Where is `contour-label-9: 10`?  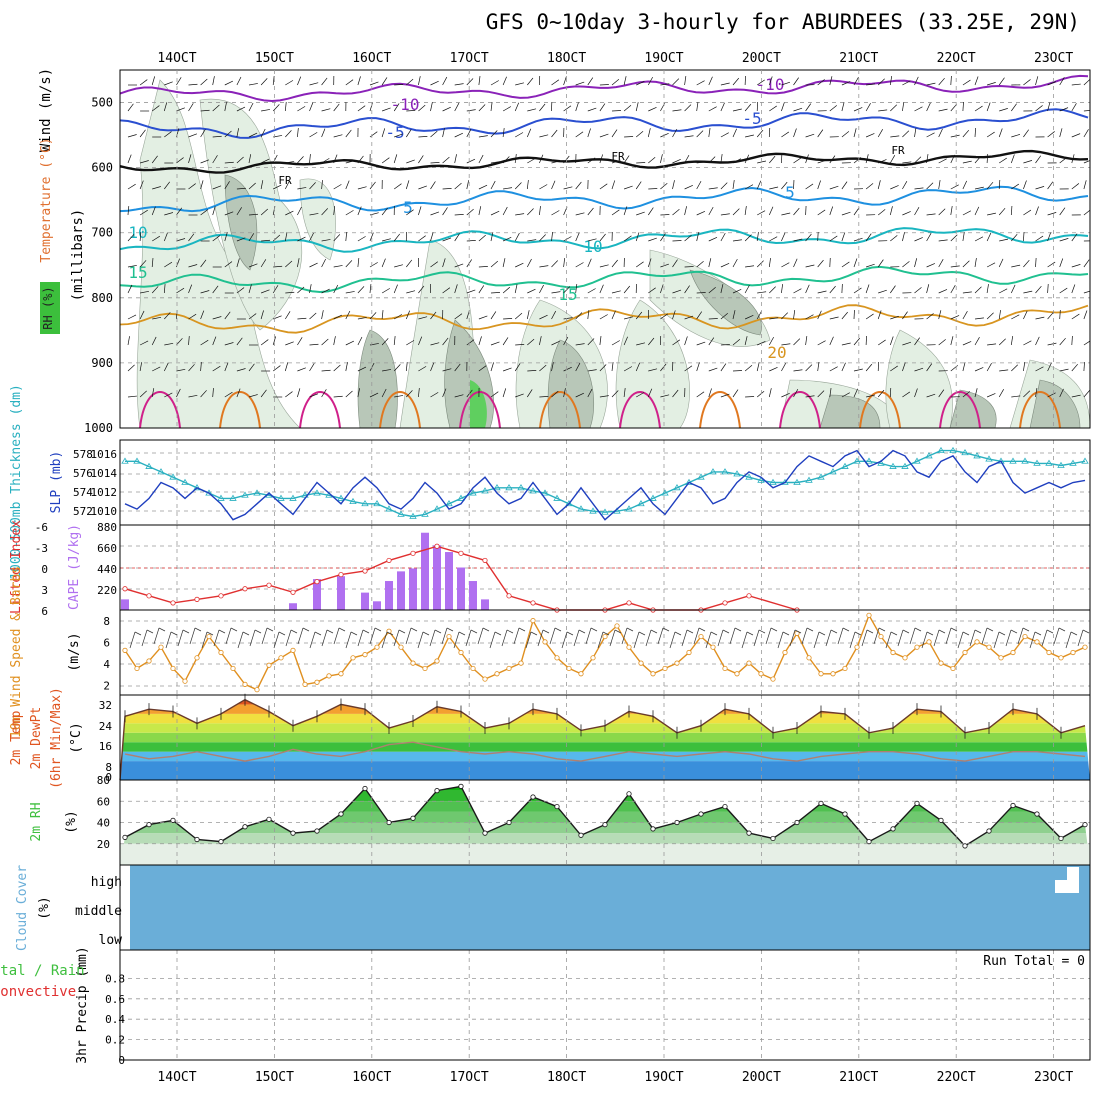 contour-label-9: 10 is located at coordinates (137, 232).